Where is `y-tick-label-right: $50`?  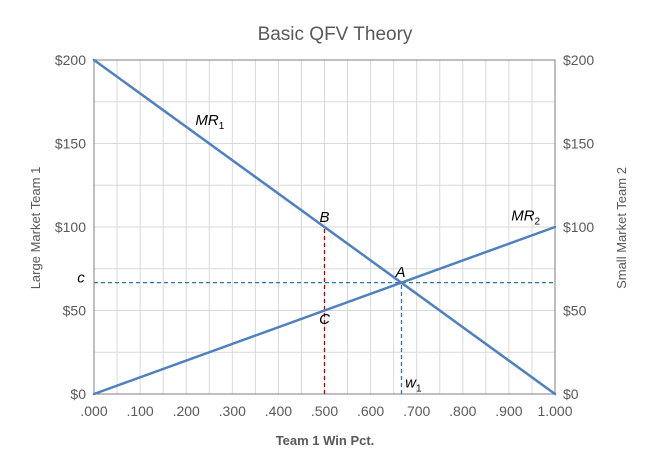 y-tick-label-right: $50 is located at coordinates (575, 311).